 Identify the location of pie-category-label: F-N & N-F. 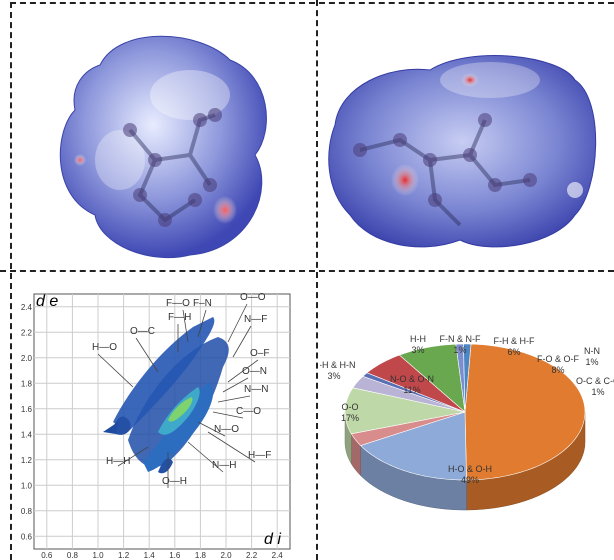
(460, 339).